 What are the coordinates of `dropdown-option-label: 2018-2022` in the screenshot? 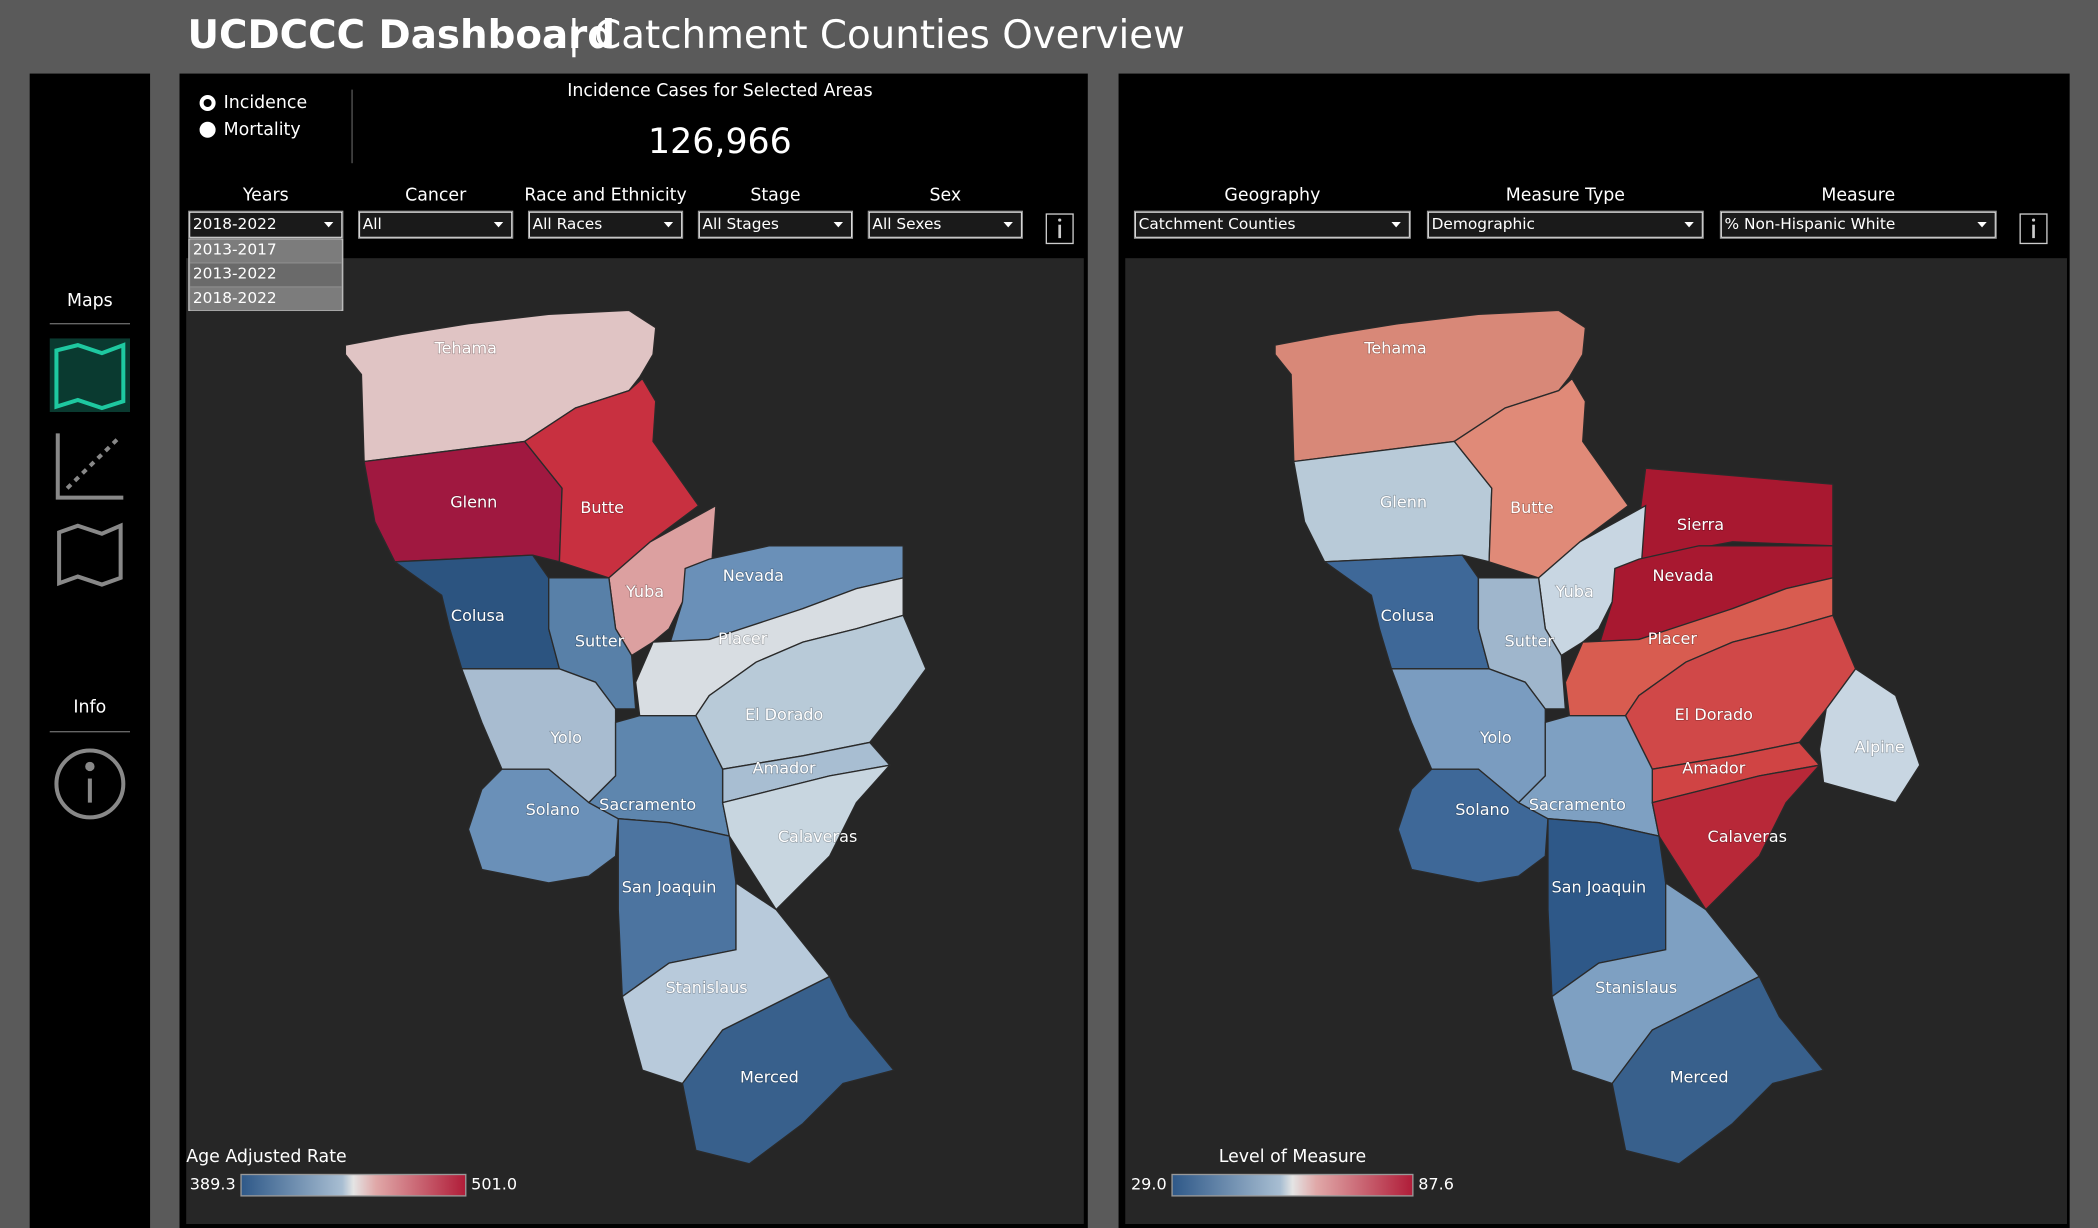 It's located at (235, 298).